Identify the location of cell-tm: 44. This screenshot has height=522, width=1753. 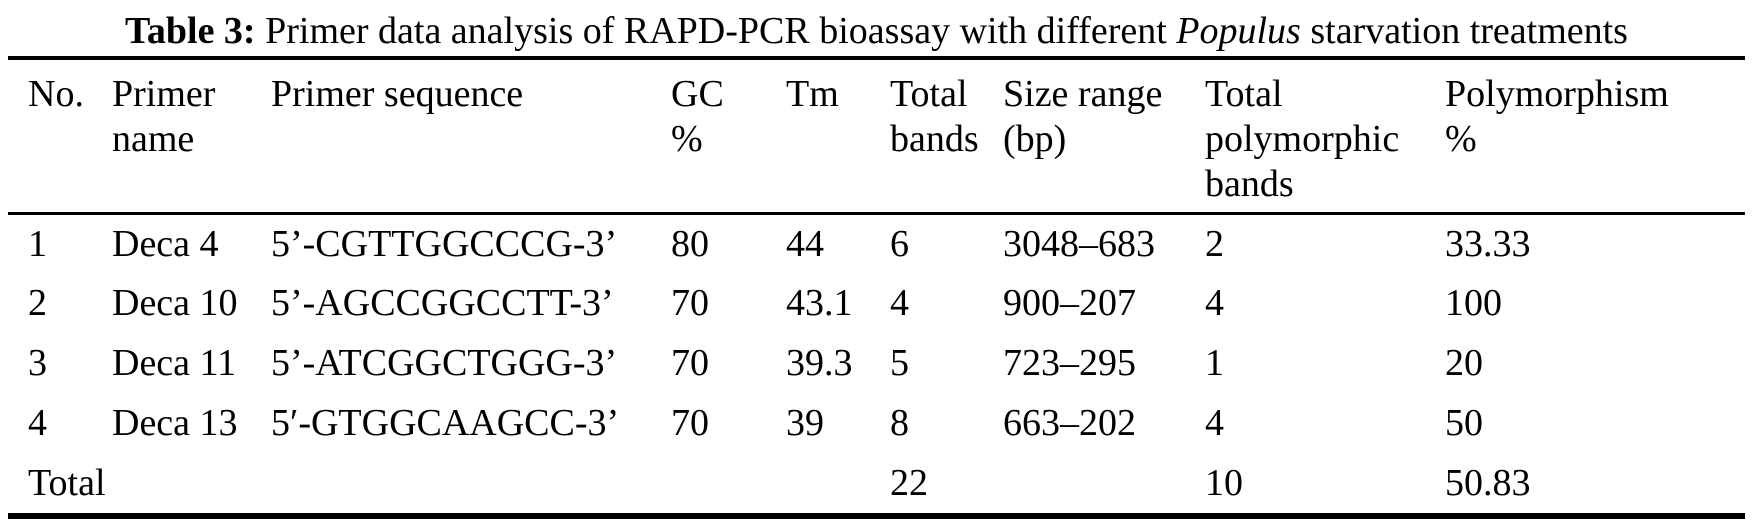
(805, 243).